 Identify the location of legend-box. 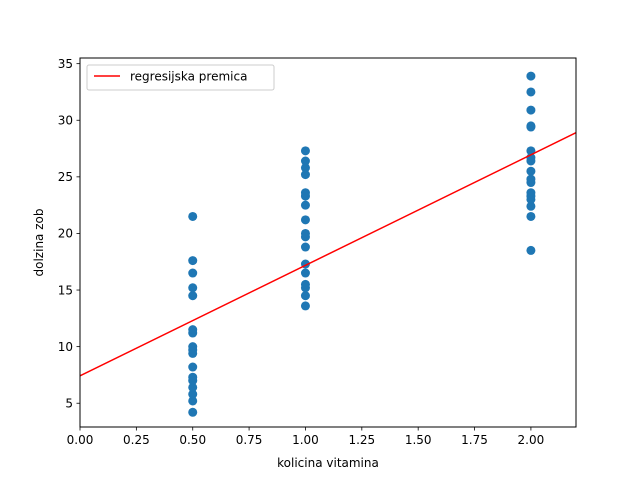
(180, 77).